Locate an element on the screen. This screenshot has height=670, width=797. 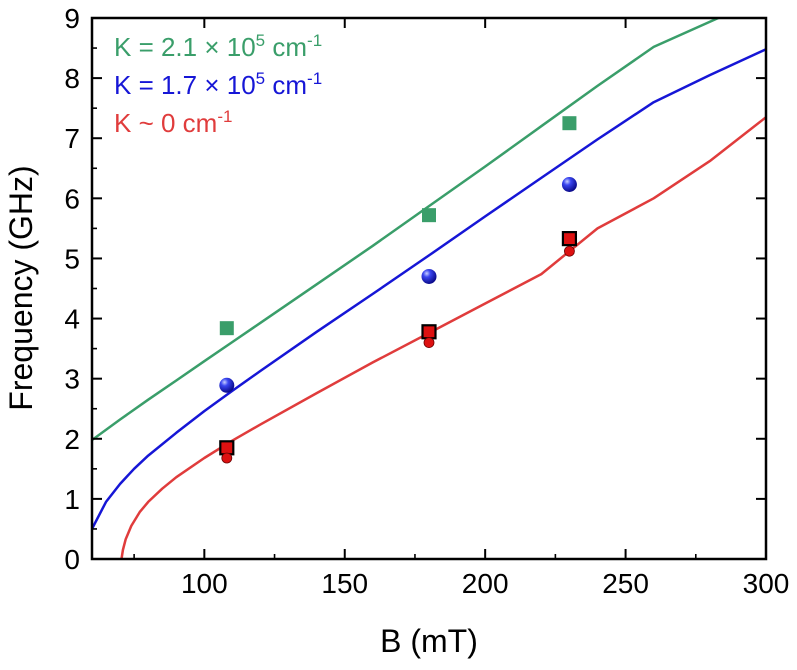
y-axis-label: Frequency (GHz) is located at coordinates (21, 287).